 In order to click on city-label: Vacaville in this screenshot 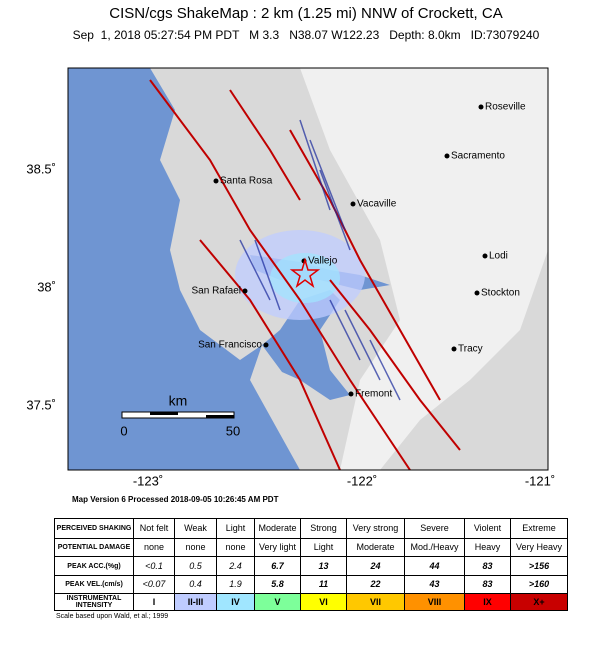, I will do `click(377, 204)`.